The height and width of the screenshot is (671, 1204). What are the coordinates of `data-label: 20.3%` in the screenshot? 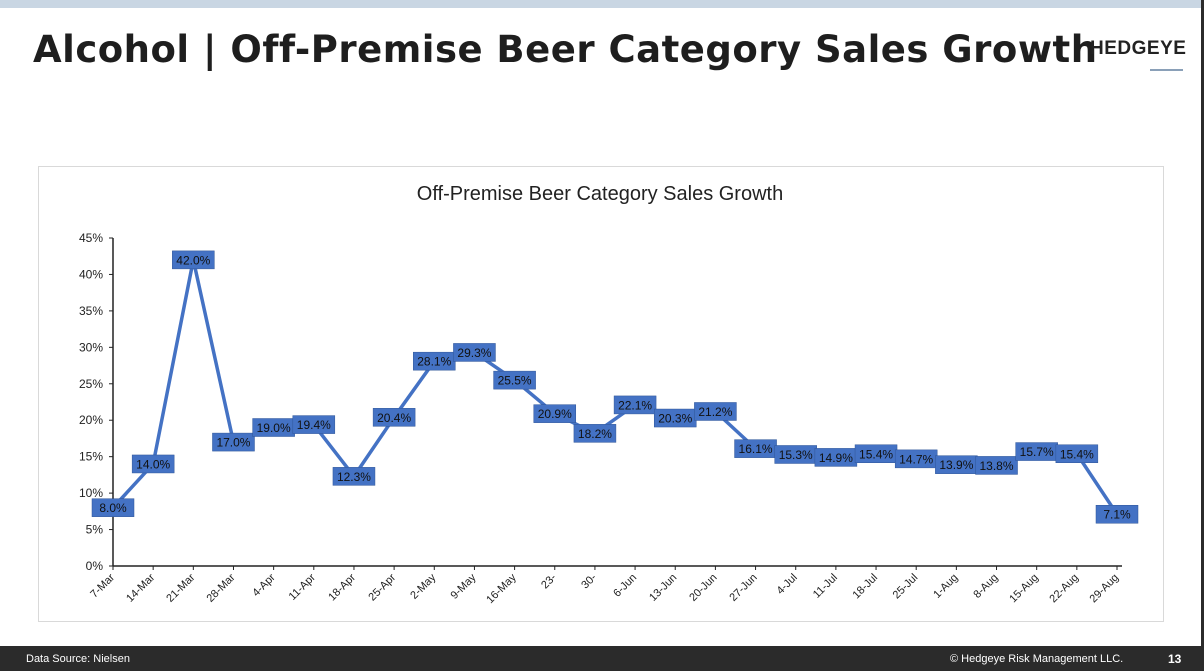 It's located at (675, 419).